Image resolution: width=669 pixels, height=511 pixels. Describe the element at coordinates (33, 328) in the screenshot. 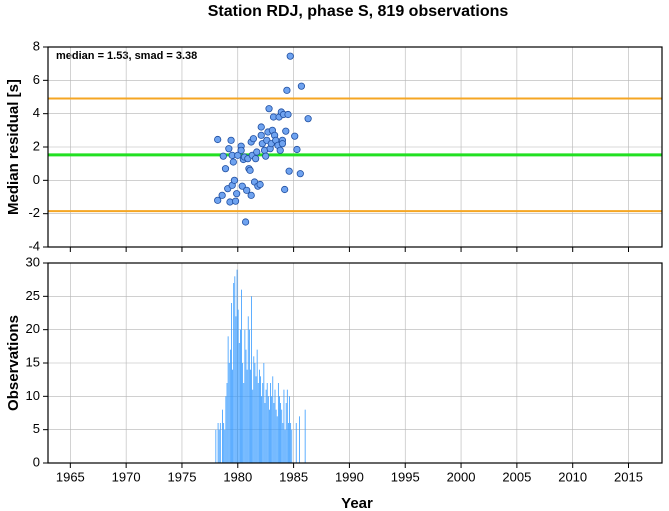

I see `y-tick-label: 20` at that location.